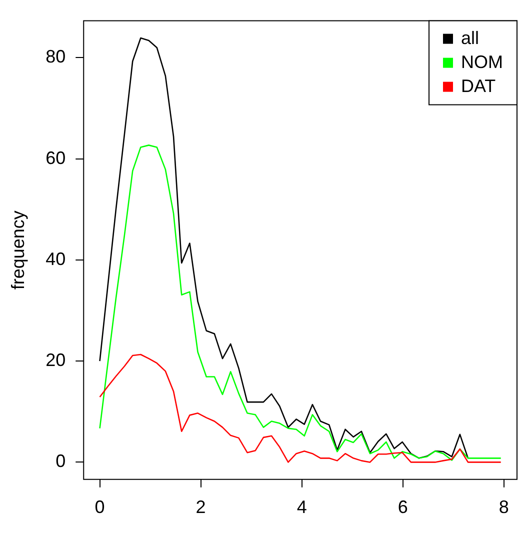 The height and width of the screenshot is (533, 523). I want to click on y-tick-label: 40, so click(56, 258).